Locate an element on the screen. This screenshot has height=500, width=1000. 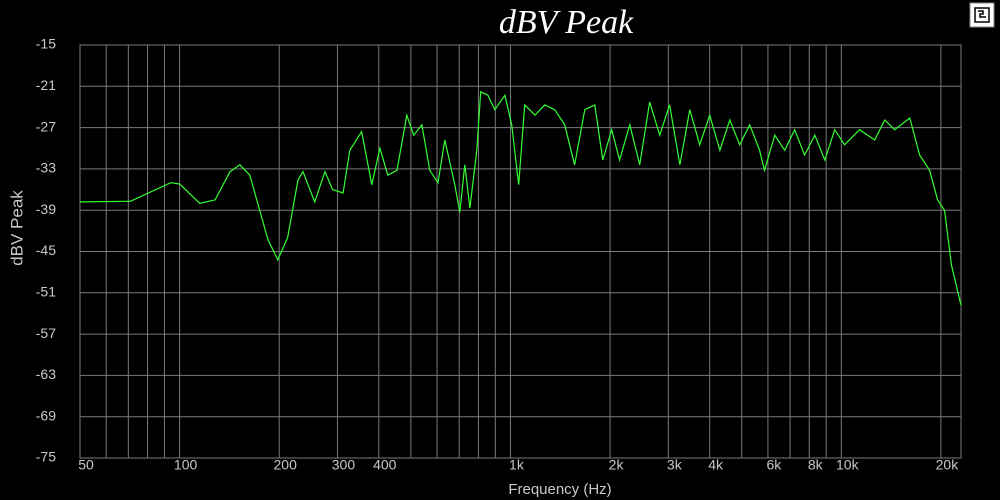
y-tick-label: -63 is located at coordinates (46, 374).